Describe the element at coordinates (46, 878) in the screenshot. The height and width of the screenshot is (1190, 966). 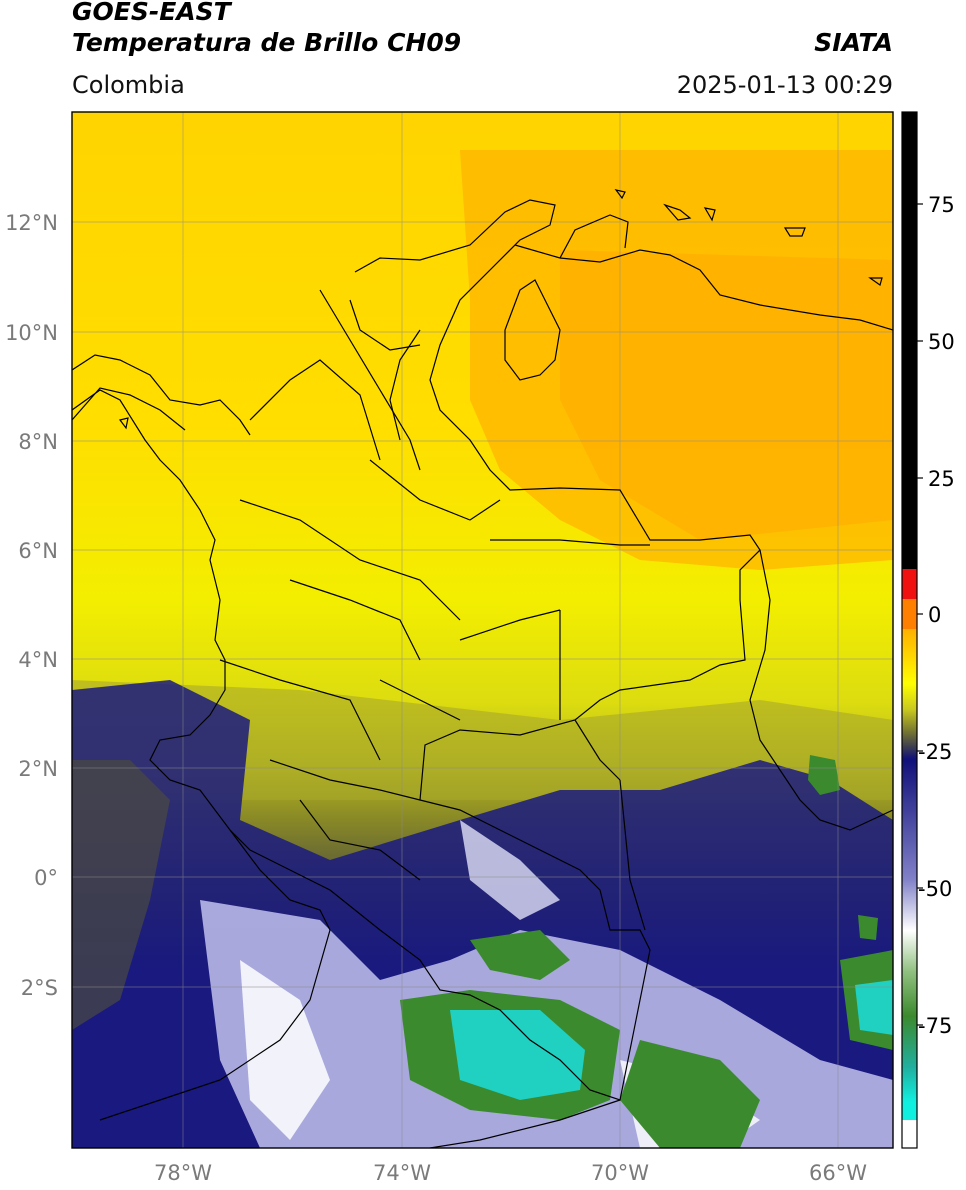
I see `lat-label: 0°` at that location.